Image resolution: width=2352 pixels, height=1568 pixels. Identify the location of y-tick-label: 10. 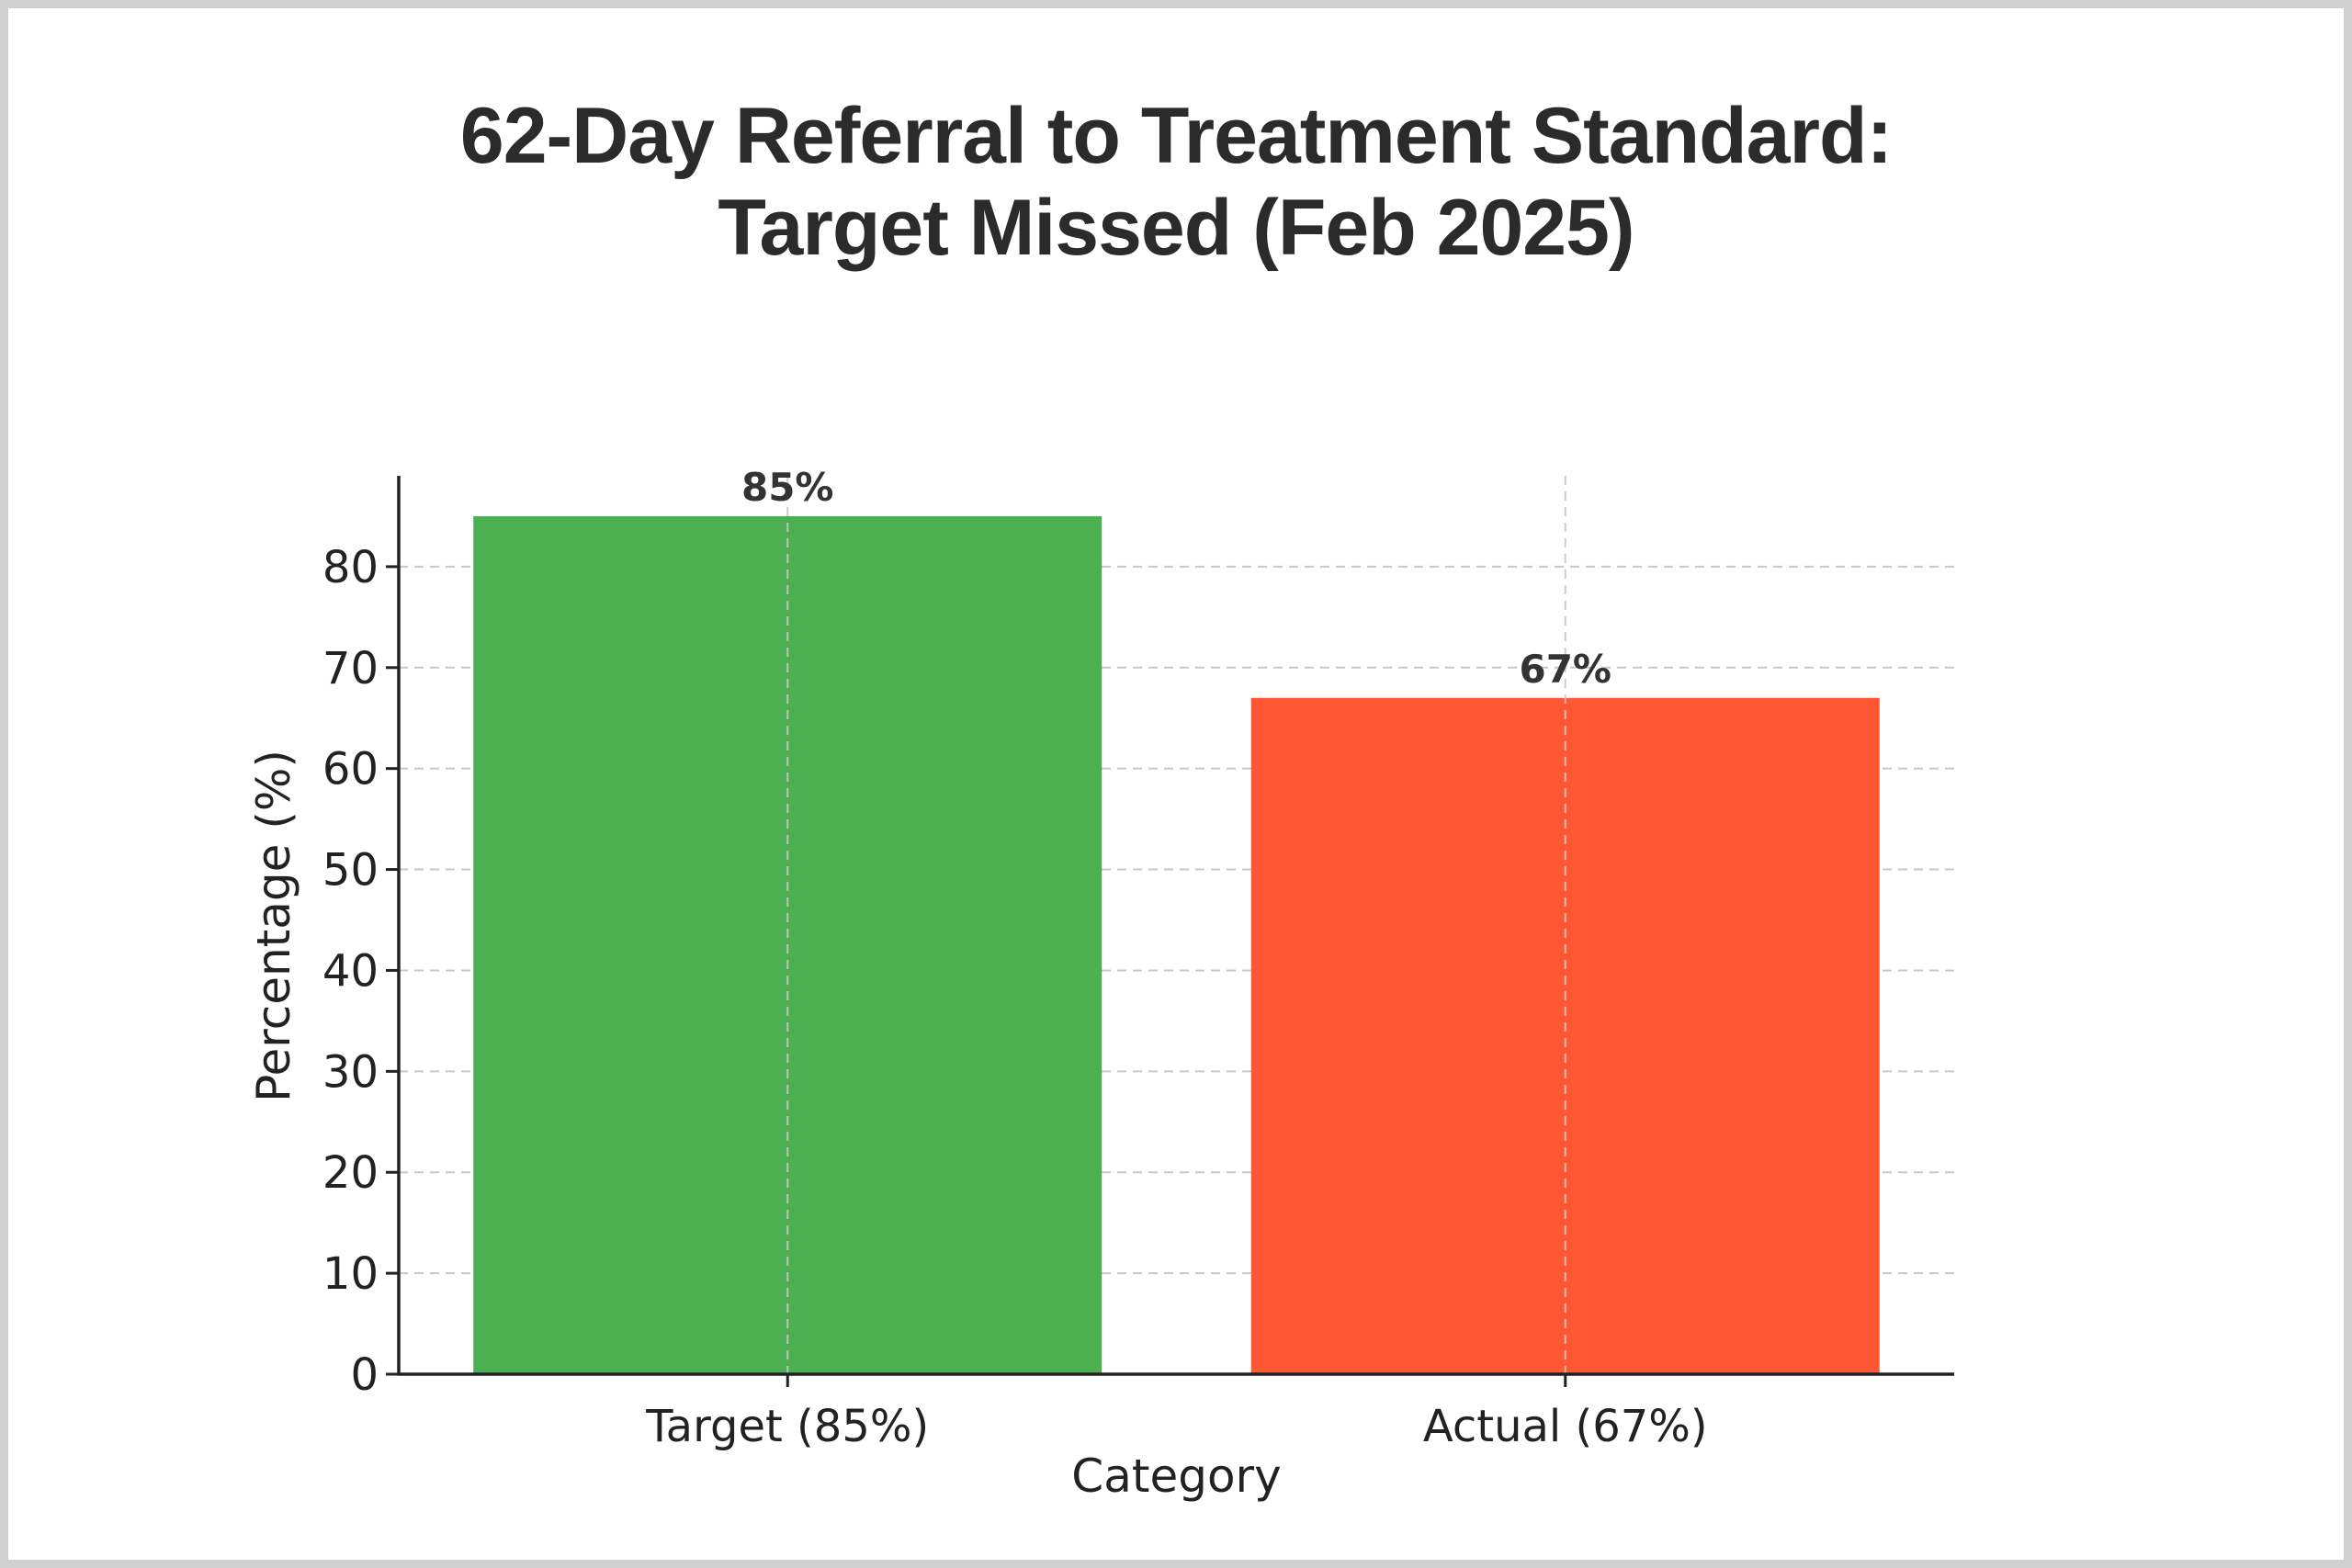
(351, 1274).